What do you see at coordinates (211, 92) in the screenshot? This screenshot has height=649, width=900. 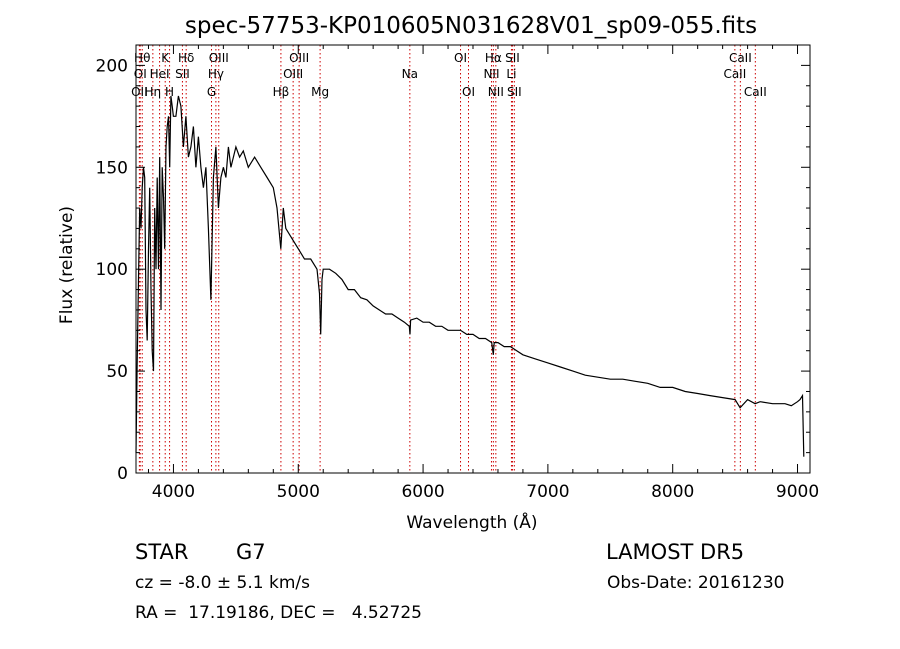 I see `spectral-line-label: G` at bounding box center [211, 92].